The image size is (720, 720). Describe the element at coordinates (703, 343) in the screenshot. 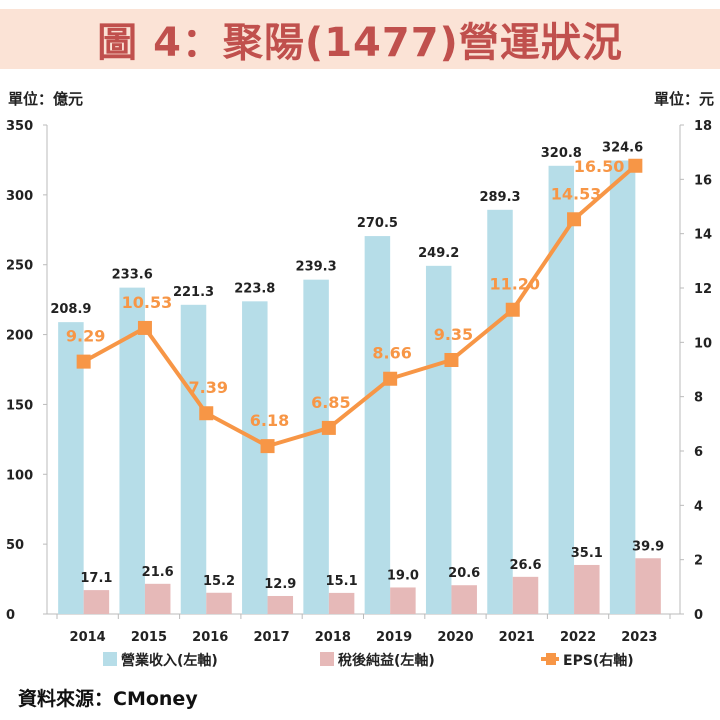

I see `right-tick-label: 10` at that location.